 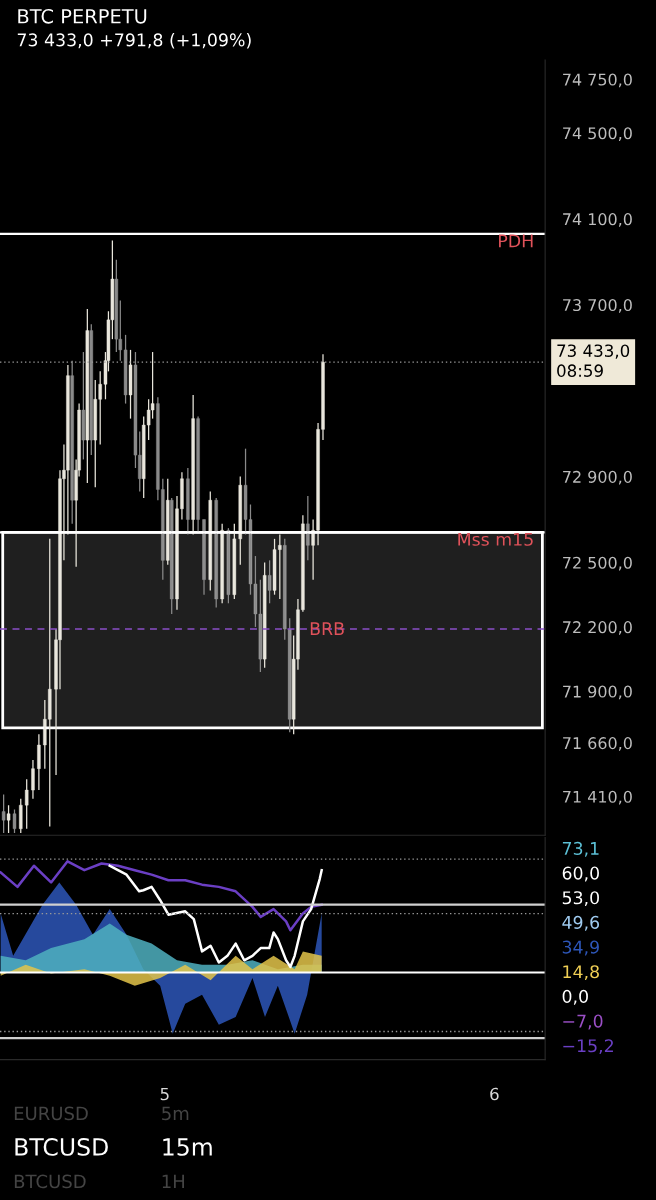 I want to click on text: 49,6, so click(x=581, y=923).